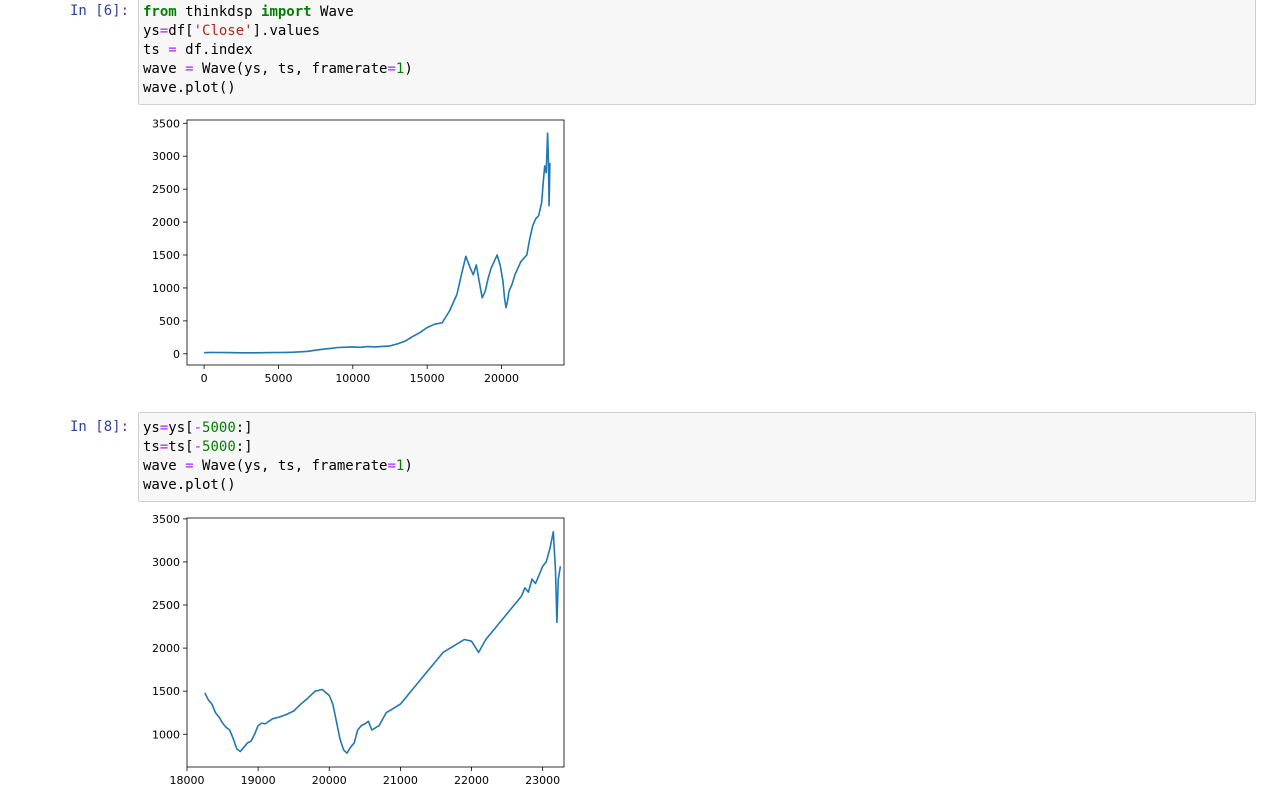  Describe the element at coordinates (352, 378) in the screenshot. I see `x-tick-label: 10000` at that location.